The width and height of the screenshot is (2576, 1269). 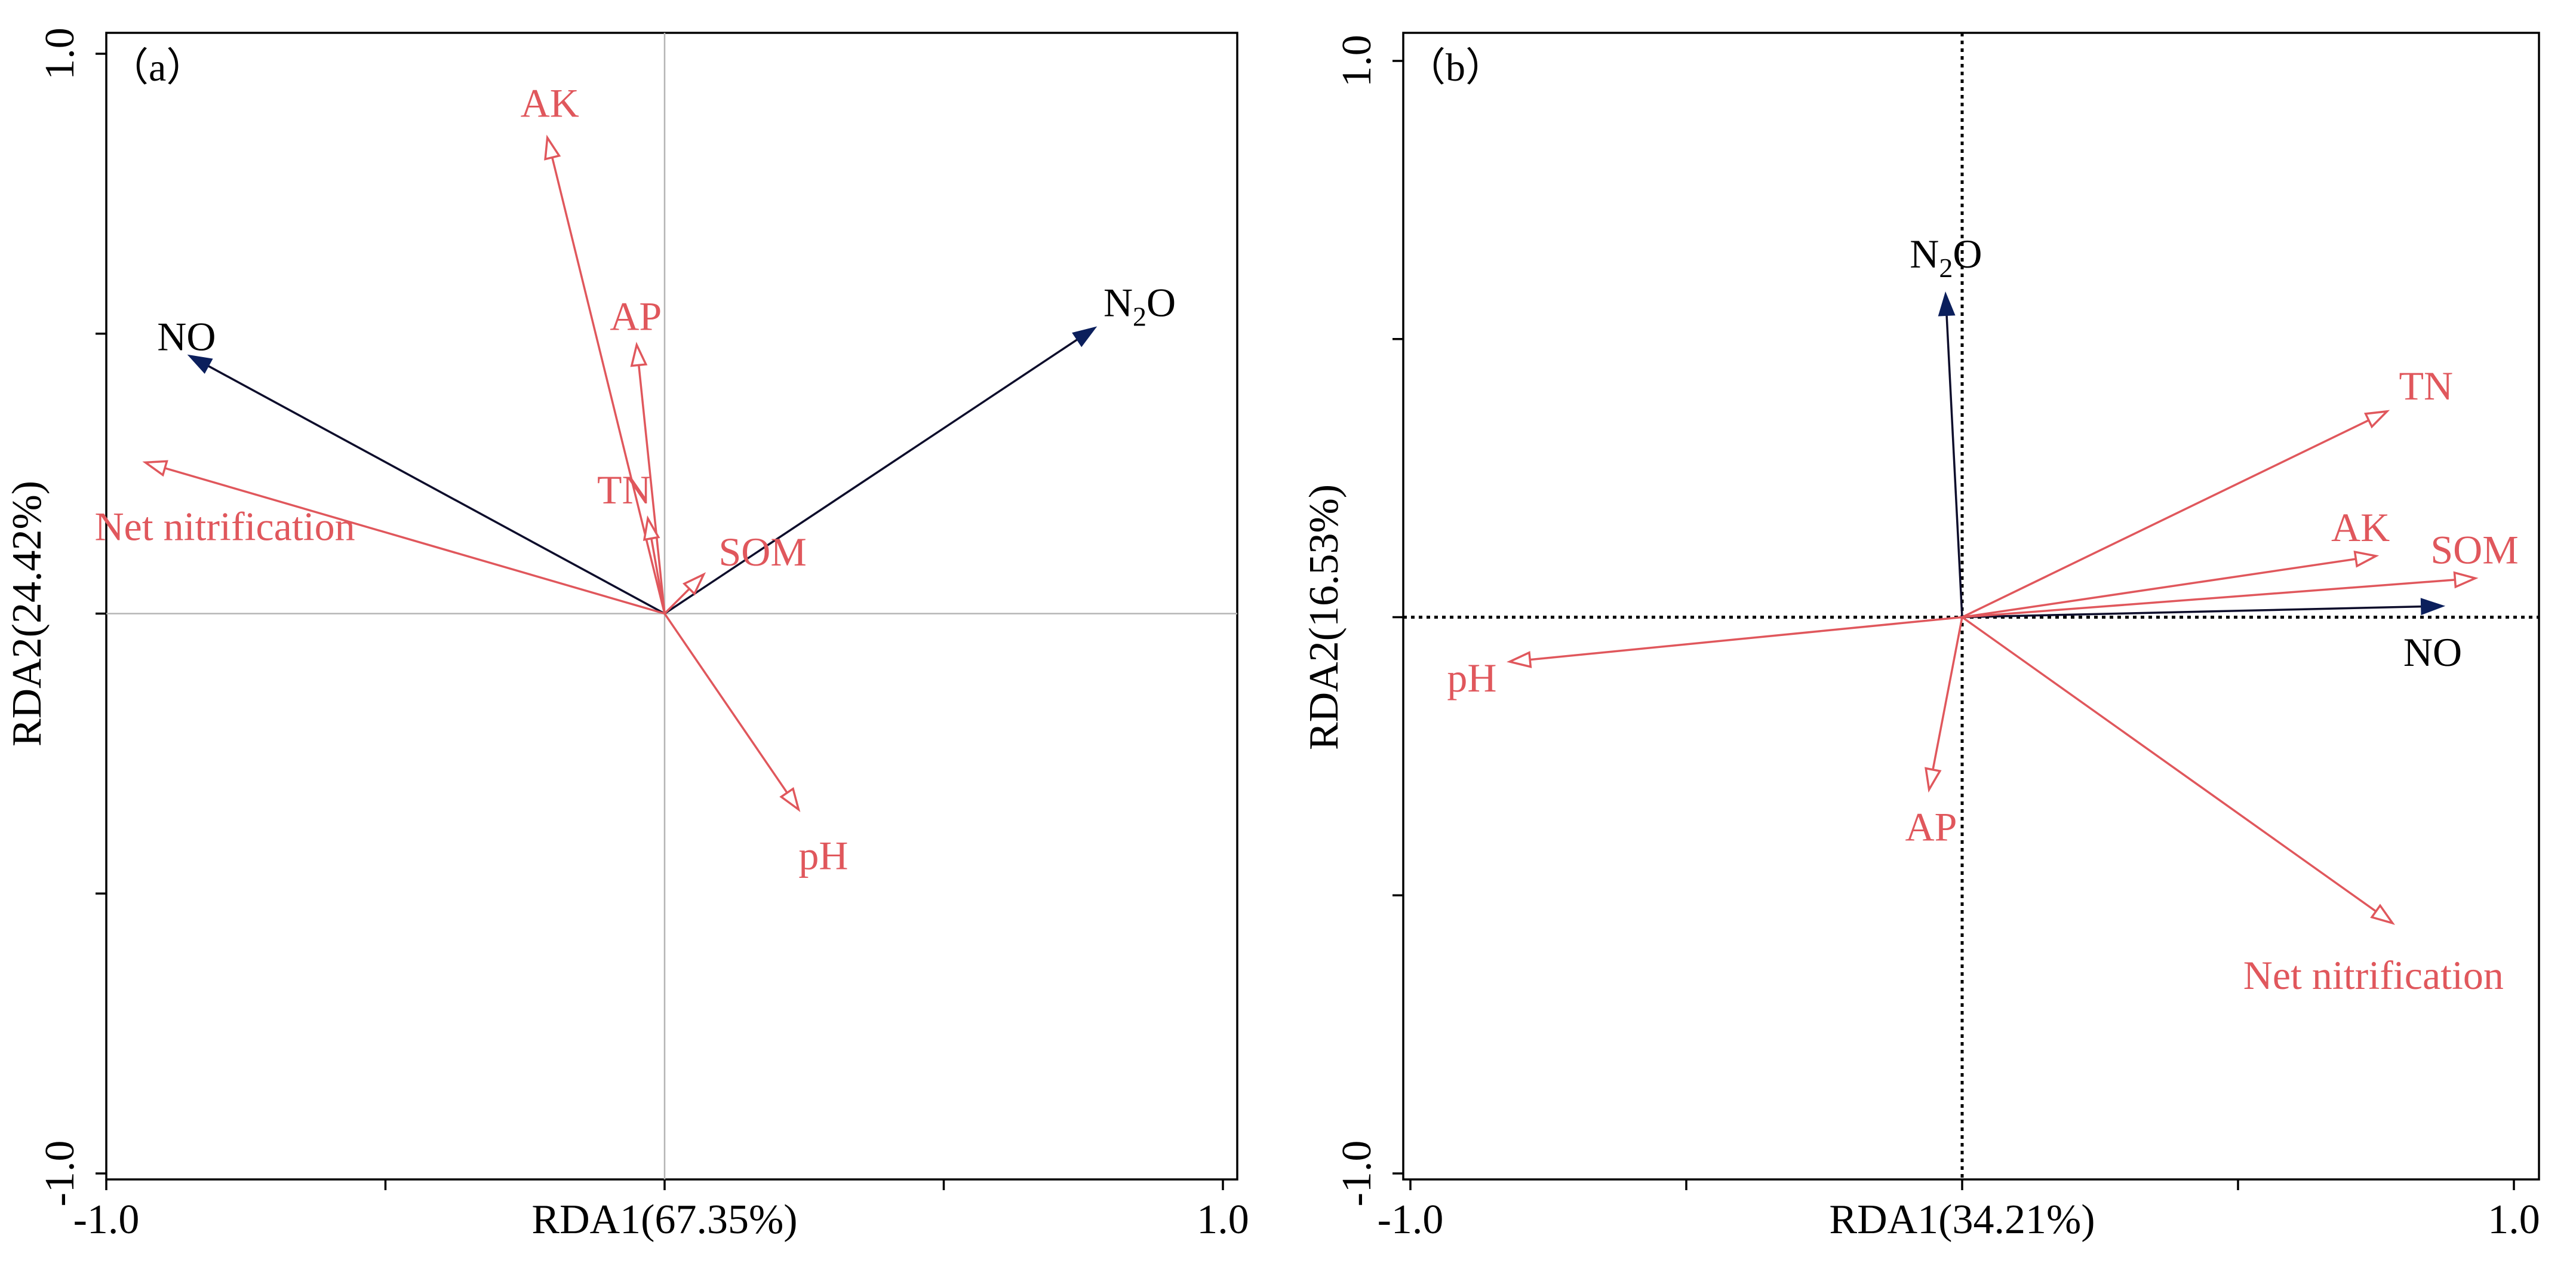 What do you see at coordinates (1962, 1220) in the screenshot?
I see `x-axis-title: RDA1(34.21%)` at bounding box center [1962, 1220].